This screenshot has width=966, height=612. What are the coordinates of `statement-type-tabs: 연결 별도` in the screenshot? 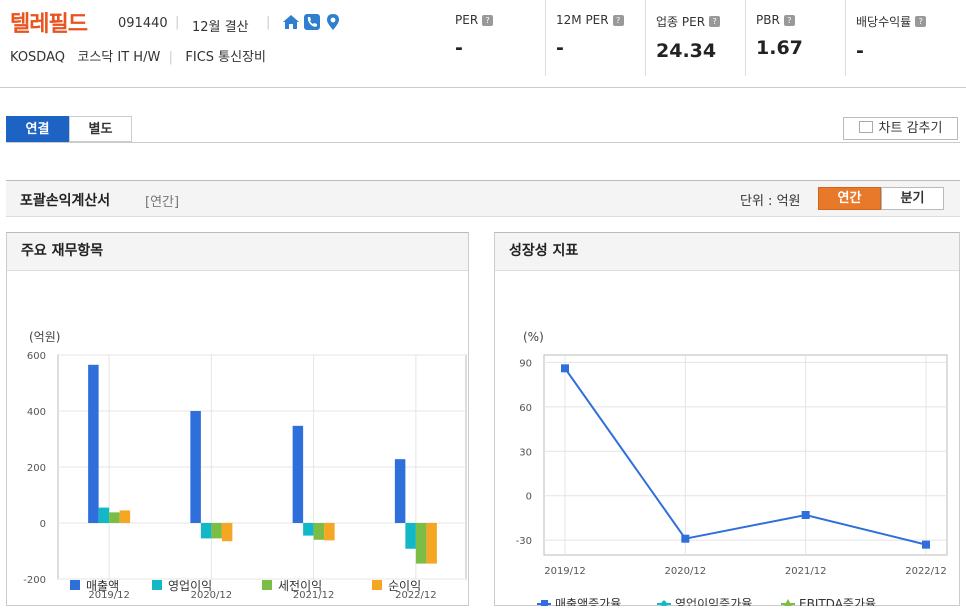 It's located at (69, 129).